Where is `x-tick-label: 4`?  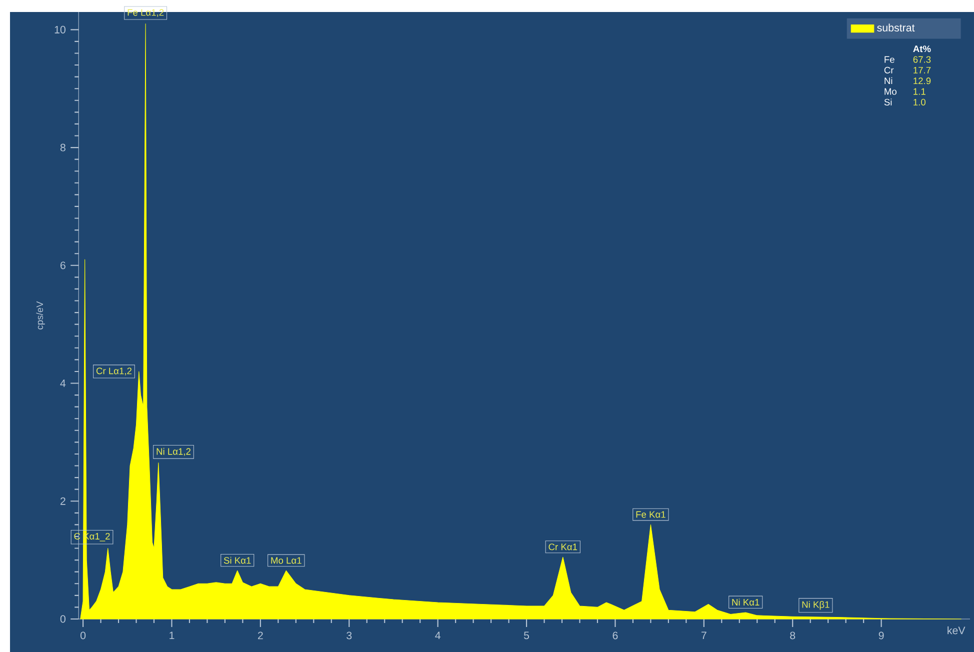 x-tick-label: 4 is located at coordinates (437, 636).